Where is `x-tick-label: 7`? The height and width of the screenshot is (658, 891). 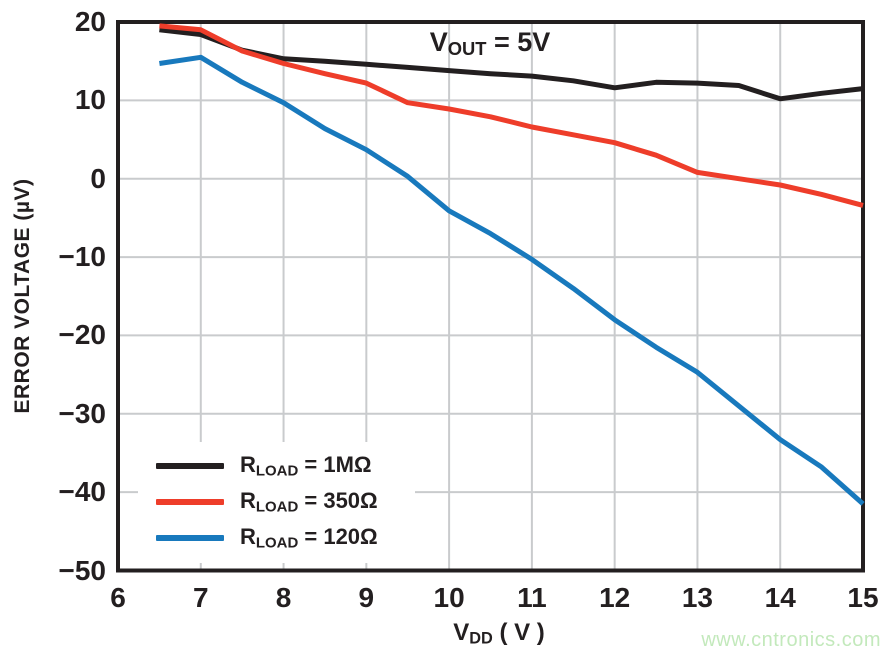 x-tick-label: 7 is located at coordinates (200, 597).